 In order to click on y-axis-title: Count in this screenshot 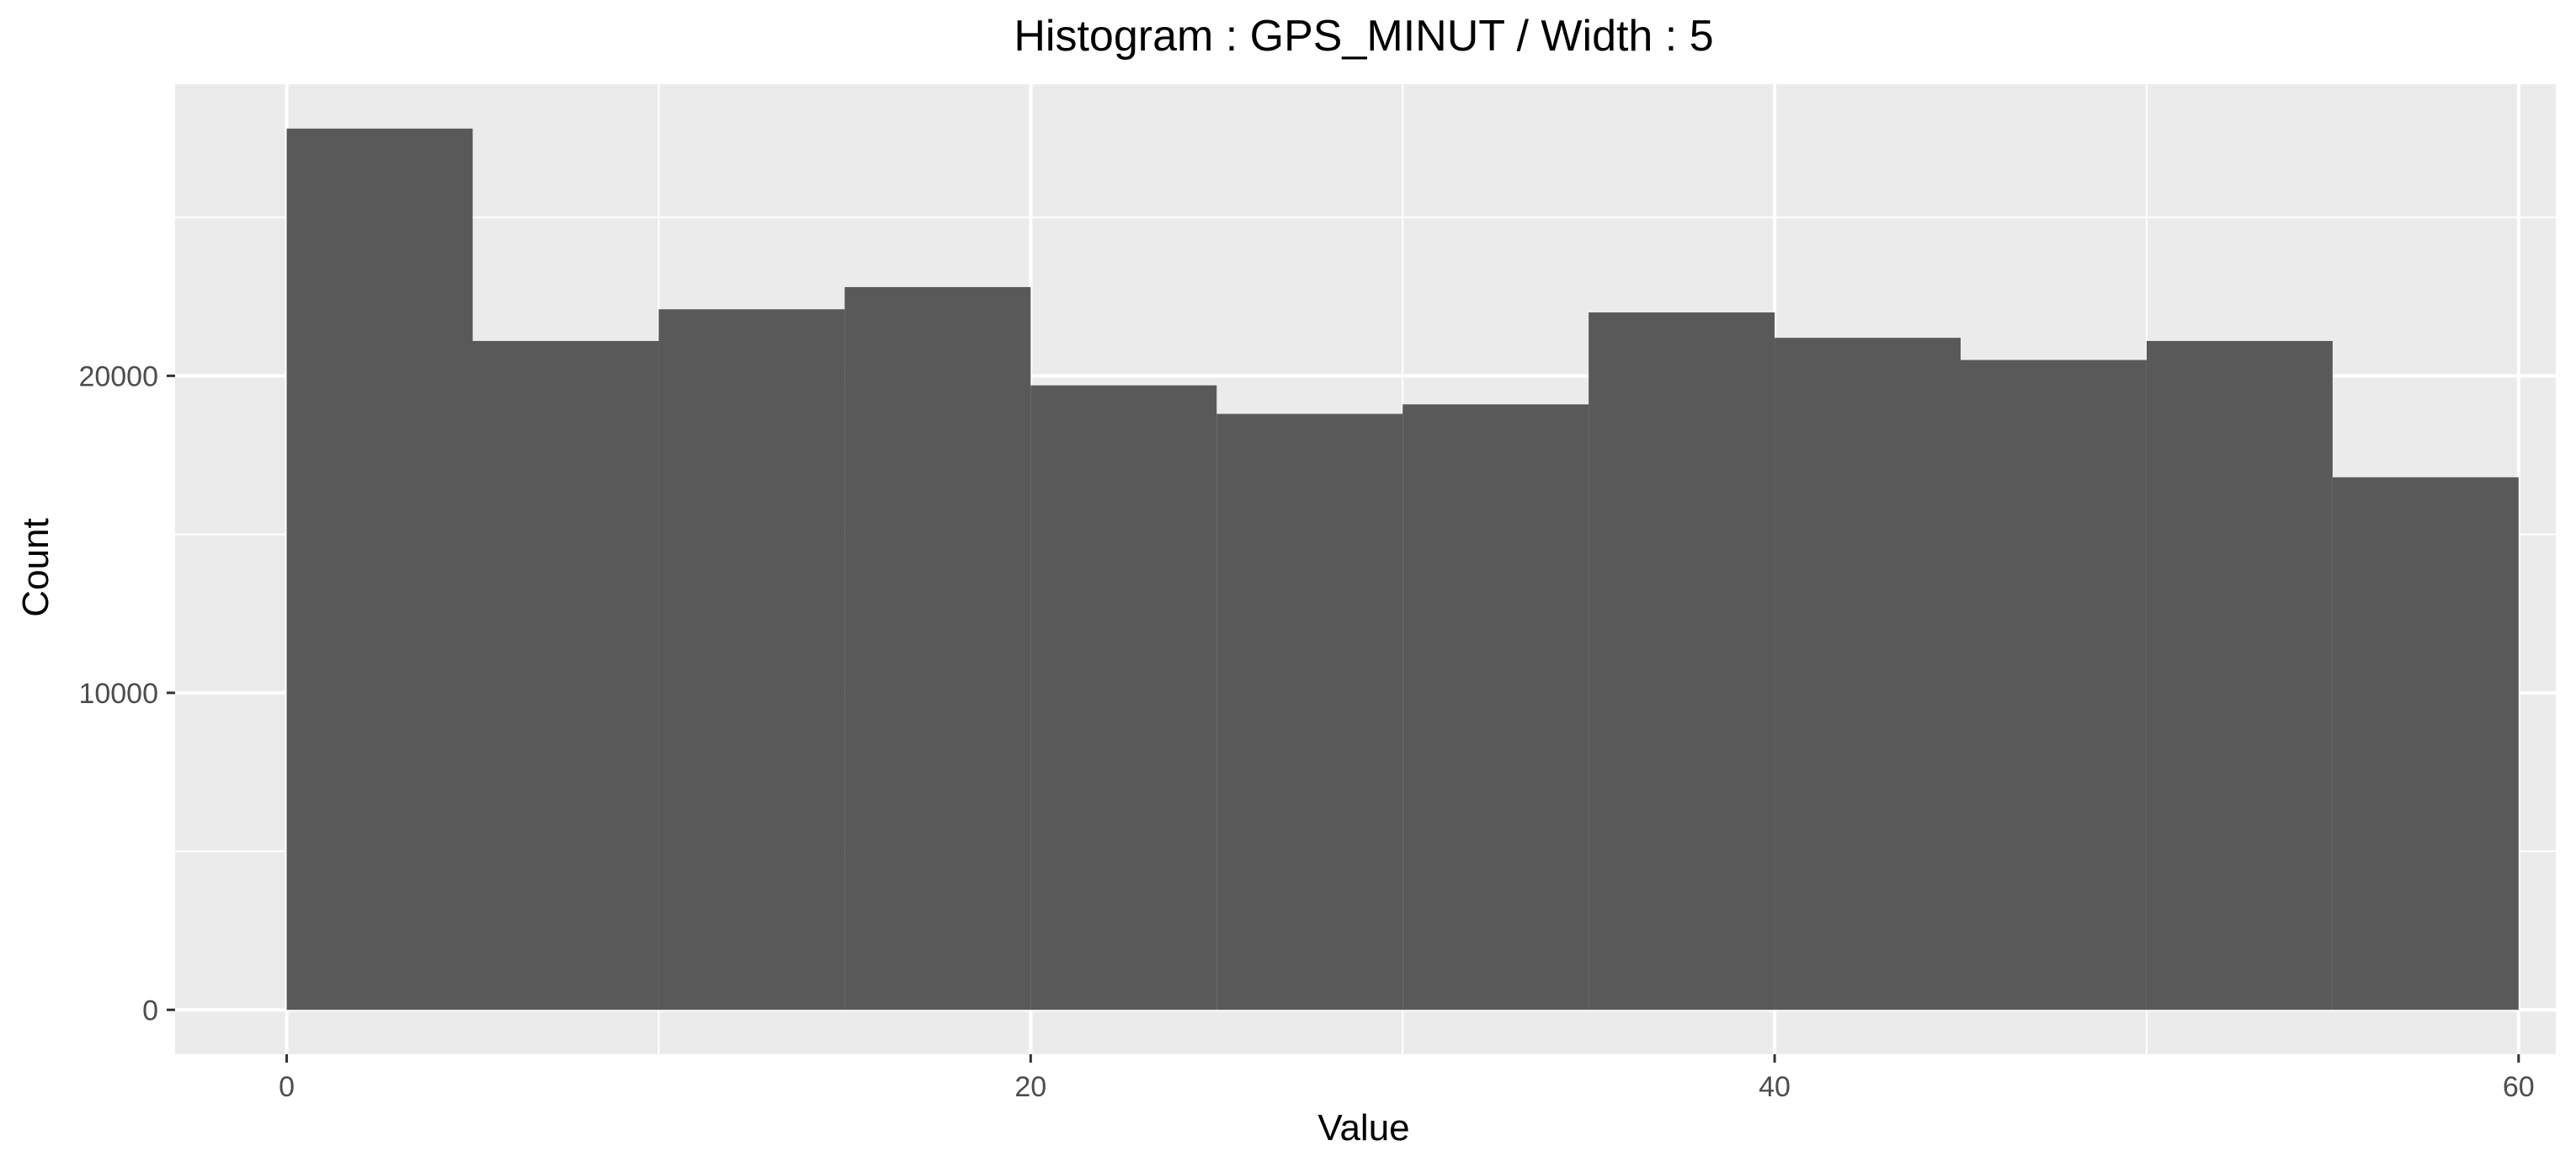, I will do `click(35, 567)`.